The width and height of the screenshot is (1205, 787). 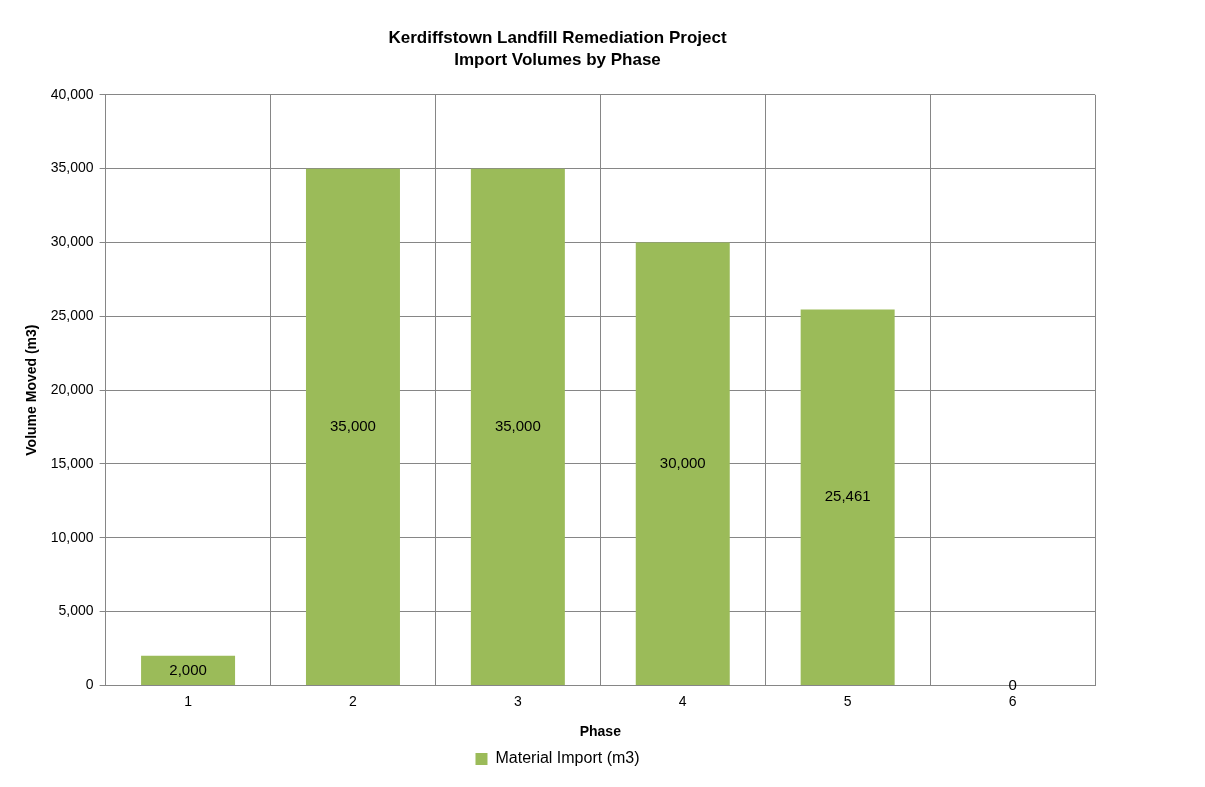 I want to click on y-tick-label: 15,000, so click(x=72, y=462).